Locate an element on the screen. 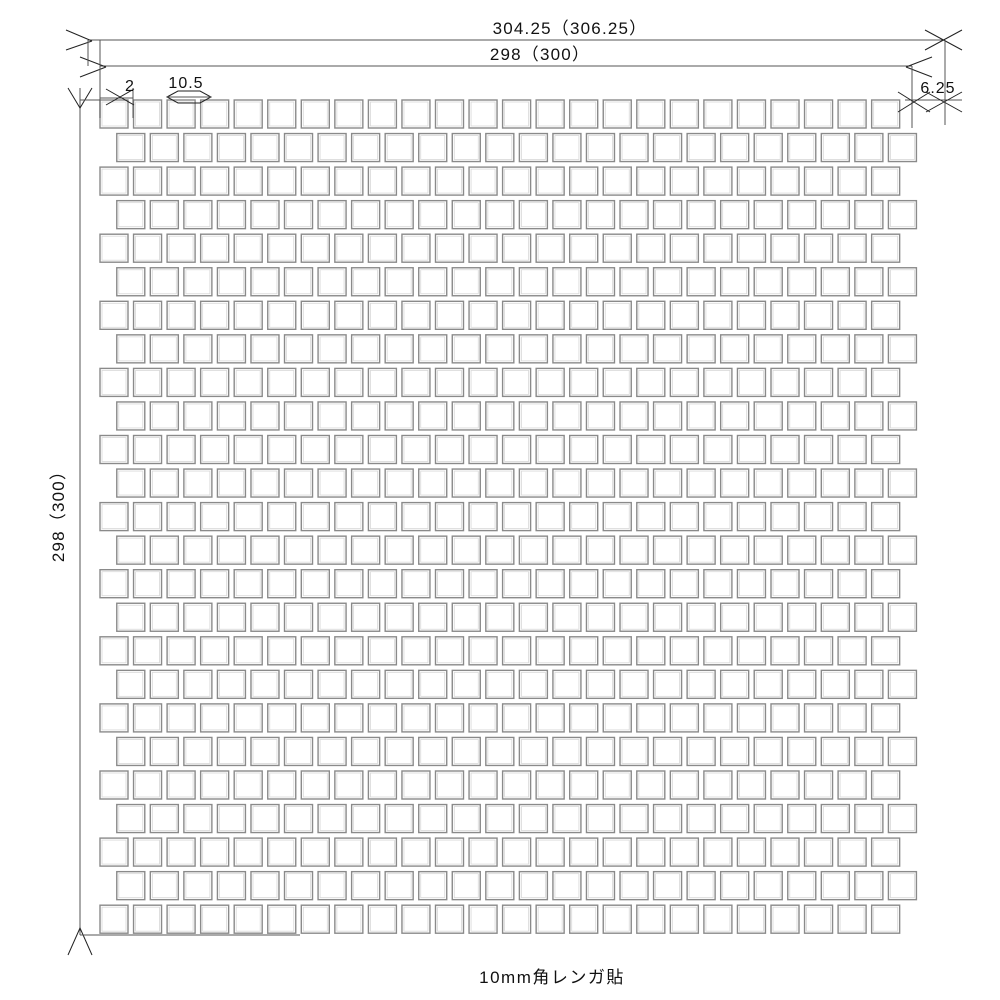  sheet-width-label: 298（300） is located at coordinates (540, 54).